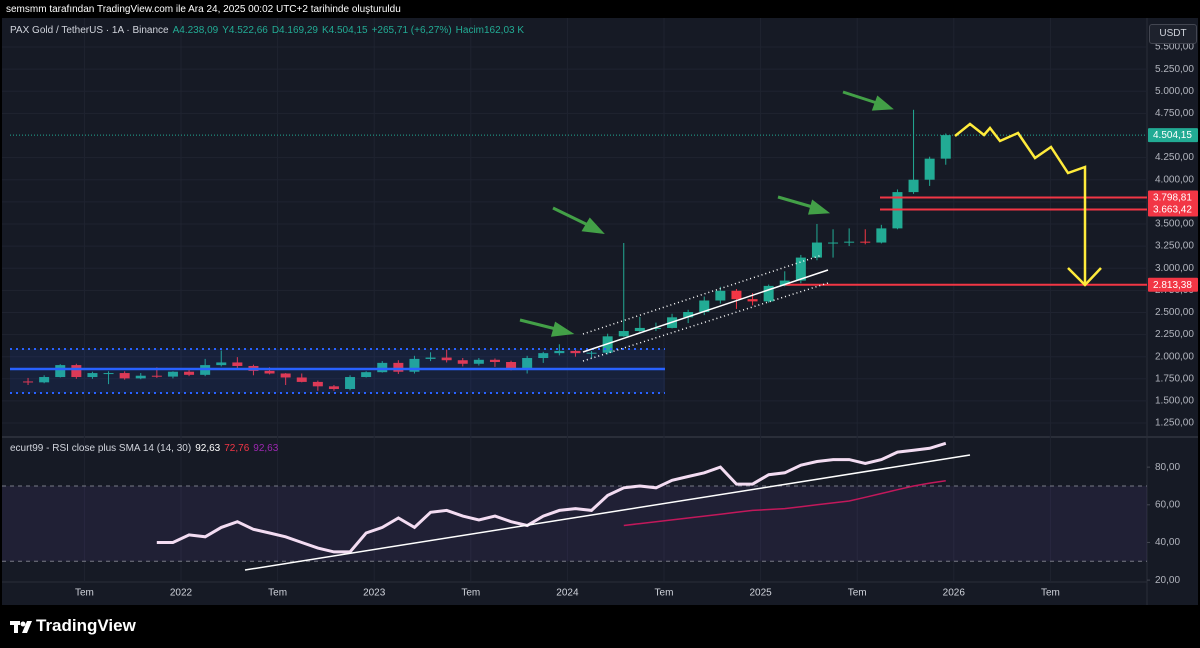  I want to click on trend-line, so click(705, 311).